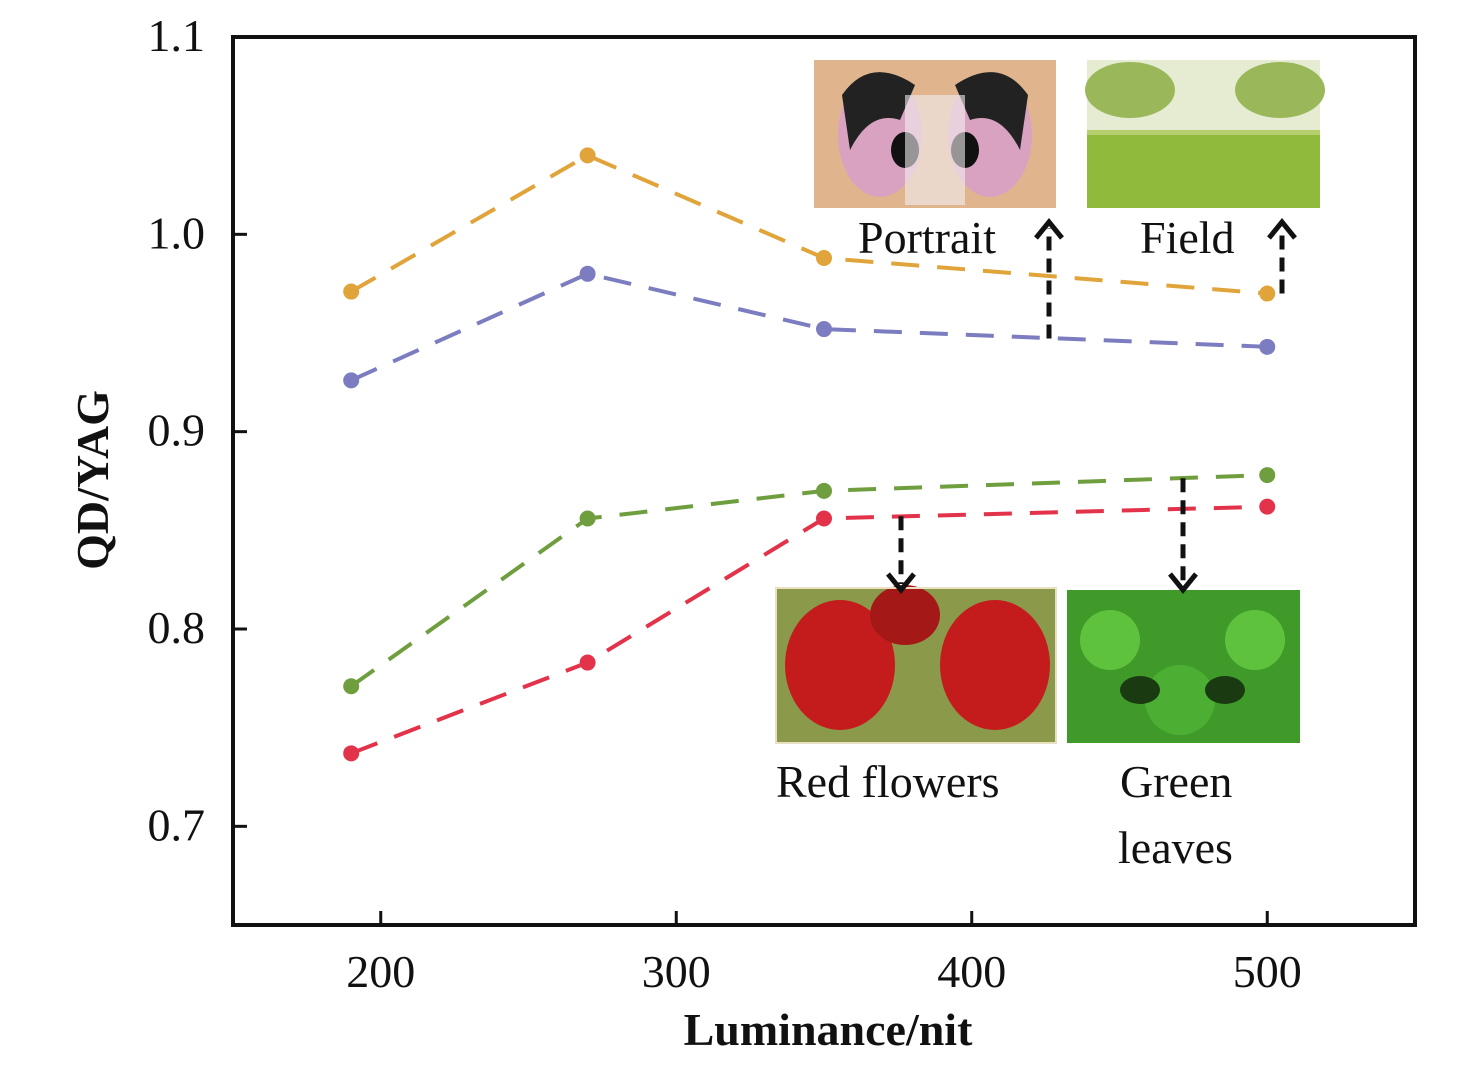 This screenshot has height=1074, width=1476. What do you see at coordinates (809, 327) in the screenshot?
I see `series-line-portrait` at bounding box center [809, 327].